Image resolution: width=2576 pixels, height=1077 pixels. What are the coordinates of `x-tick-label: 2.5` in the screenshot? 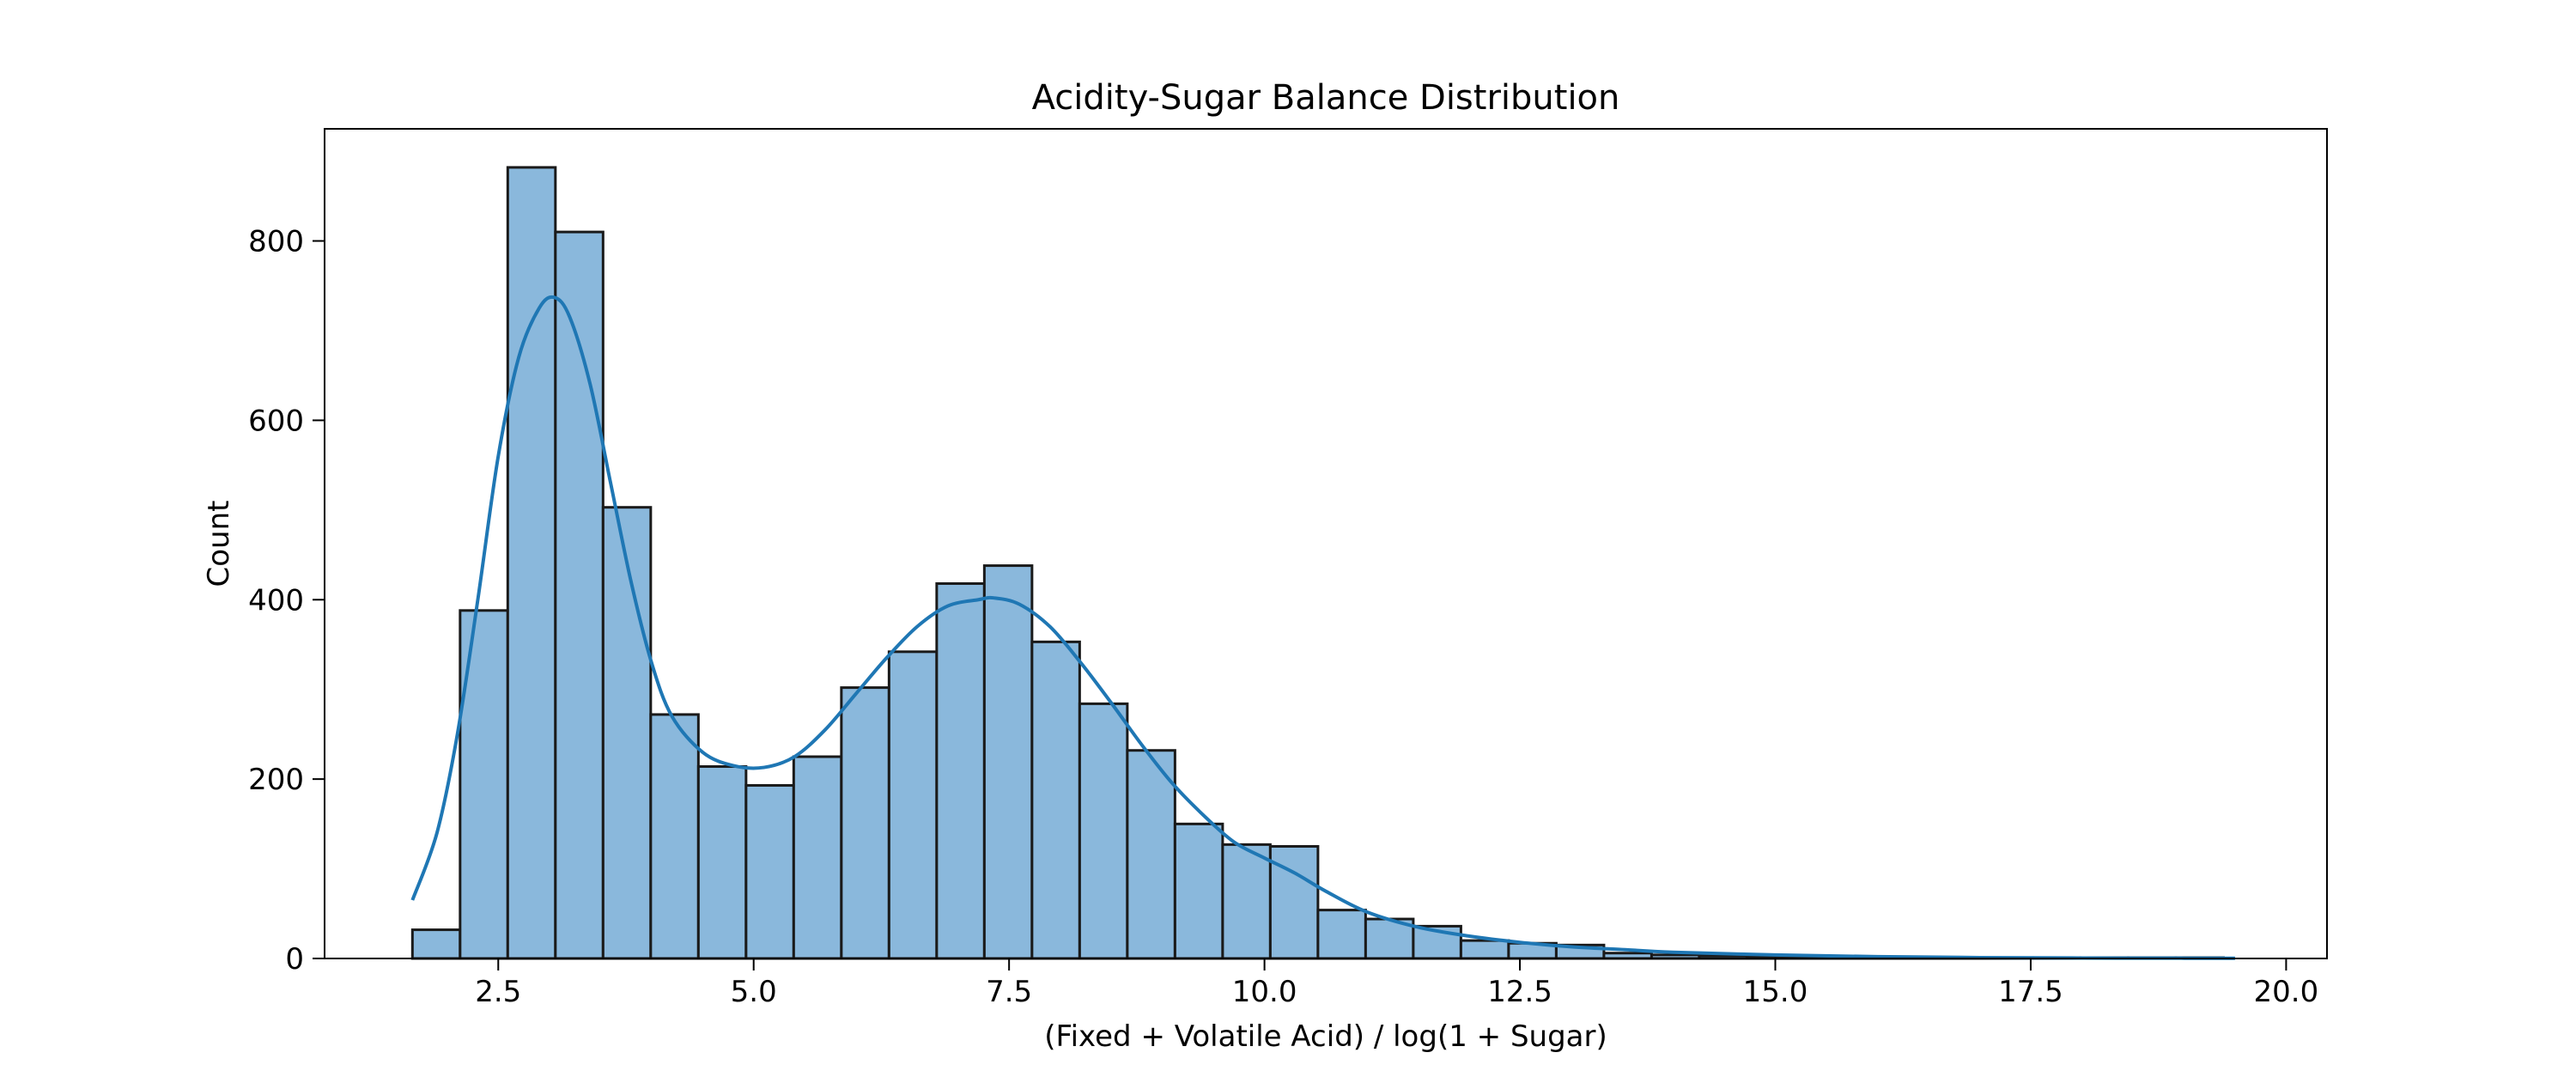 It's located at (498, 992).